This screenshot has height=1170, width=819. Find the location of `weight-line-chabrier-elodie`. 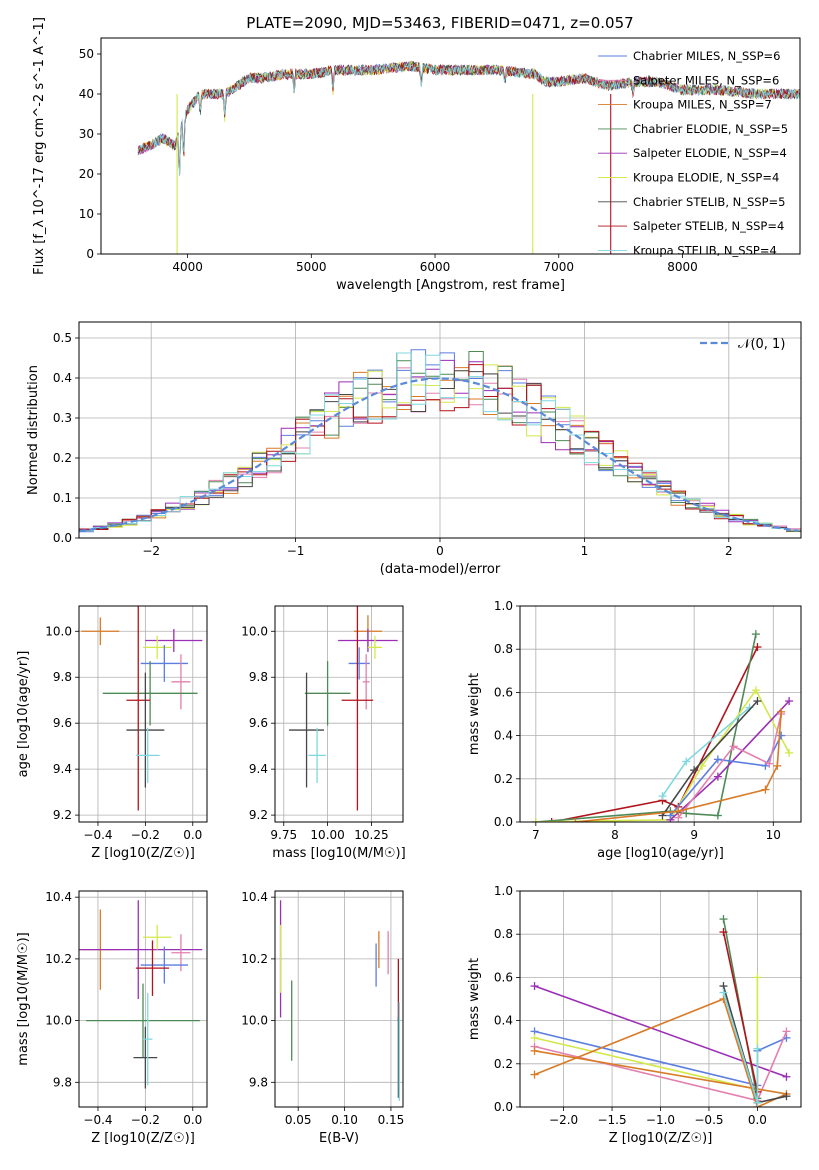

weight-line-chabrier-elodie is located at coordinates (646, 727).